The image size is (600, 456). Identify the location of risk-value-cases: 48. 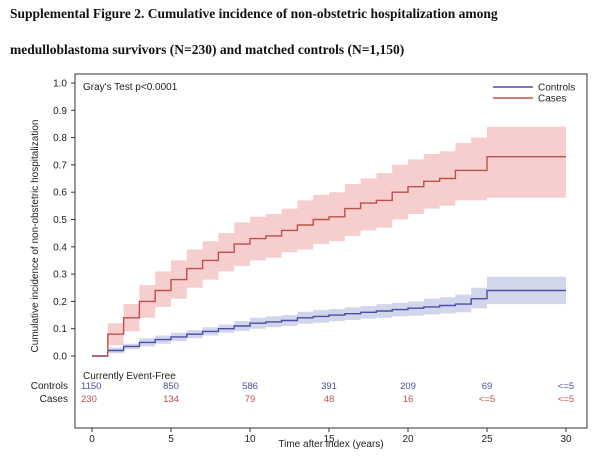
(329, 399).